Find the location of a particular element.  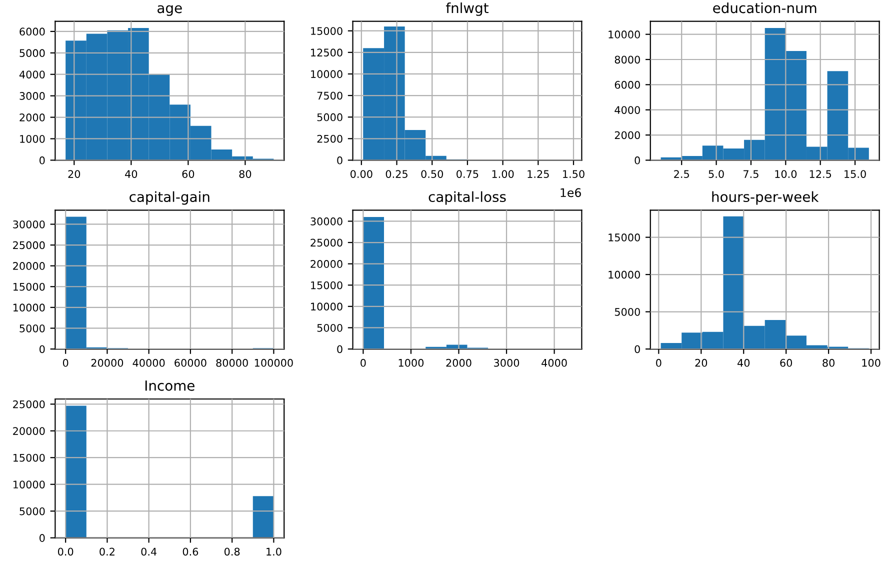

x-tick-label: 1.50 is located at coordinates (573, 174).